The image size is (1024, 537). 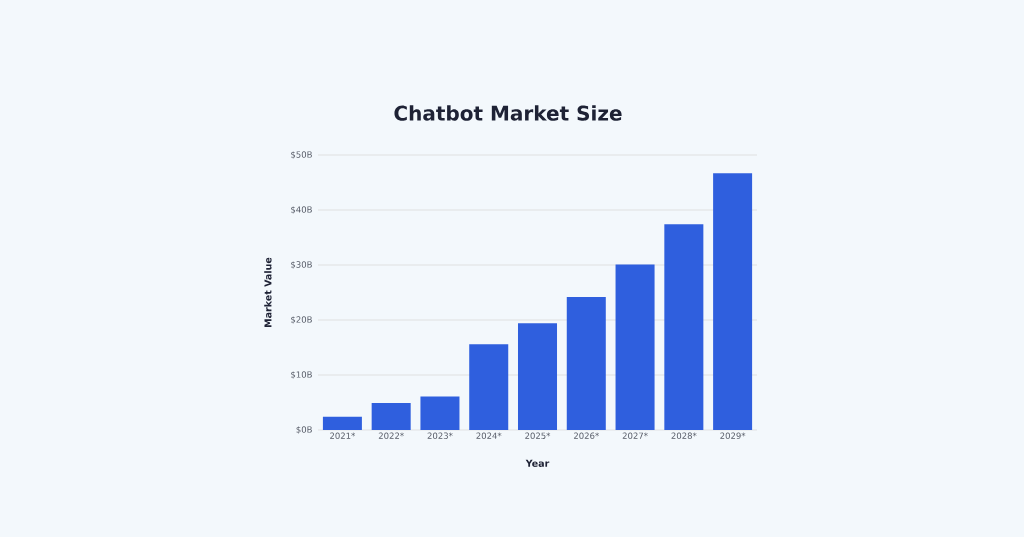 What do you see at coordinates (508, 113) in the screenshot?
I see `chart-title: Chatbot Market Size` at bounding box center [508, 113].